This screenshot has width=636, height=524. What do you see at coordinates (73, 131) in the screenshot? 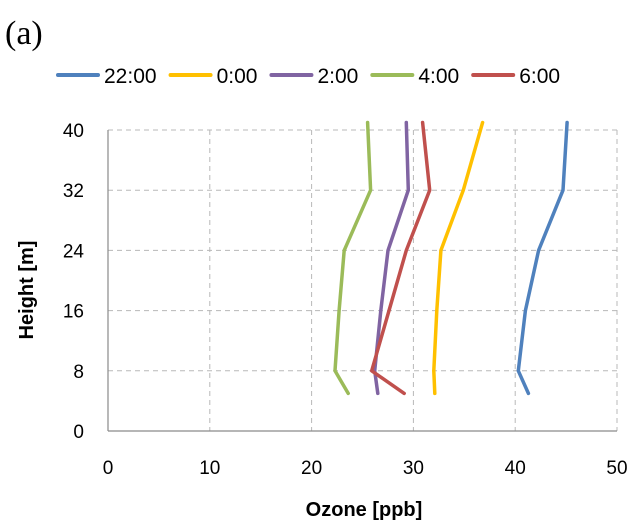
I see `y-tick-label-5: 40` at bounding box center [73, 131].